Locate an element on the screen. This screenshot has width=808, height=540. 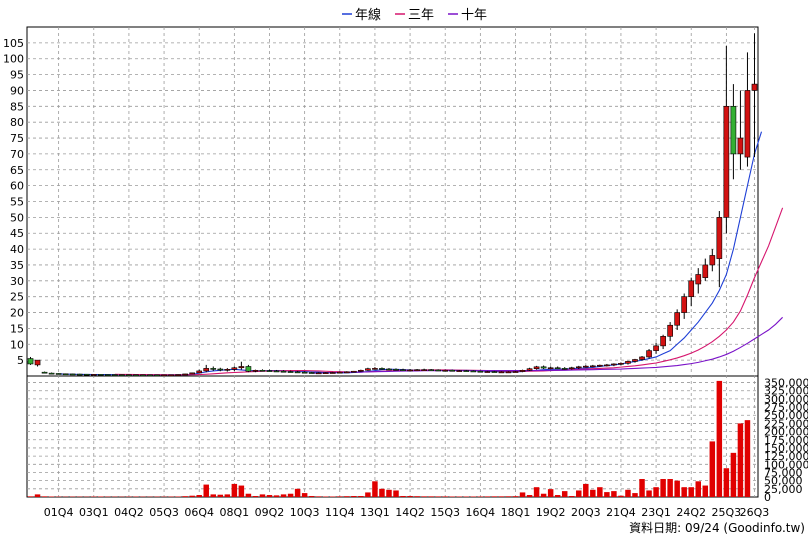
volume-tick-label: 25,000 is located at coordinates (783, 489).